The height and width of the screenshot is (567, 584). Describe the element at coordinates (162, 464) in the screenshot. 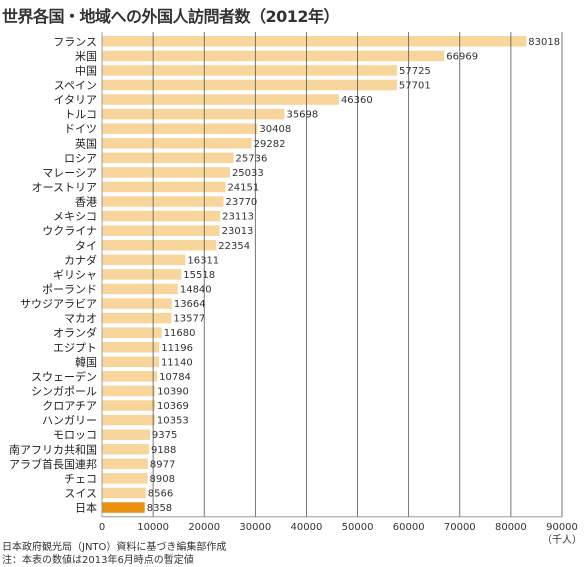

I see `value-label: 8977` at that location.